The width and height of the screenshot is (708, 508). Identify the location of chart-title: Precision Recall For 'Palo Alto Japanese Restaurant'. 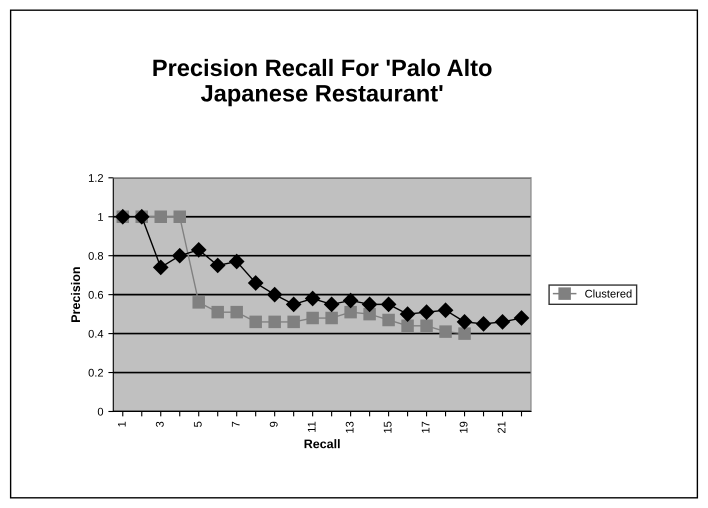
(322, 82).